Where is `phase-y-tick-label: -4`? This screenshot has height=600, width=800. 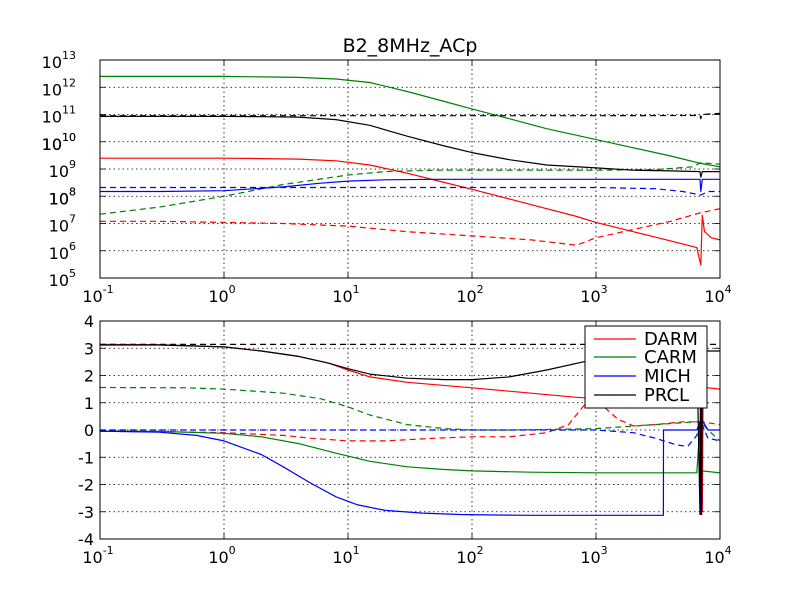 phase-y-tick-label: -4 is located at coordinates (86, 539).